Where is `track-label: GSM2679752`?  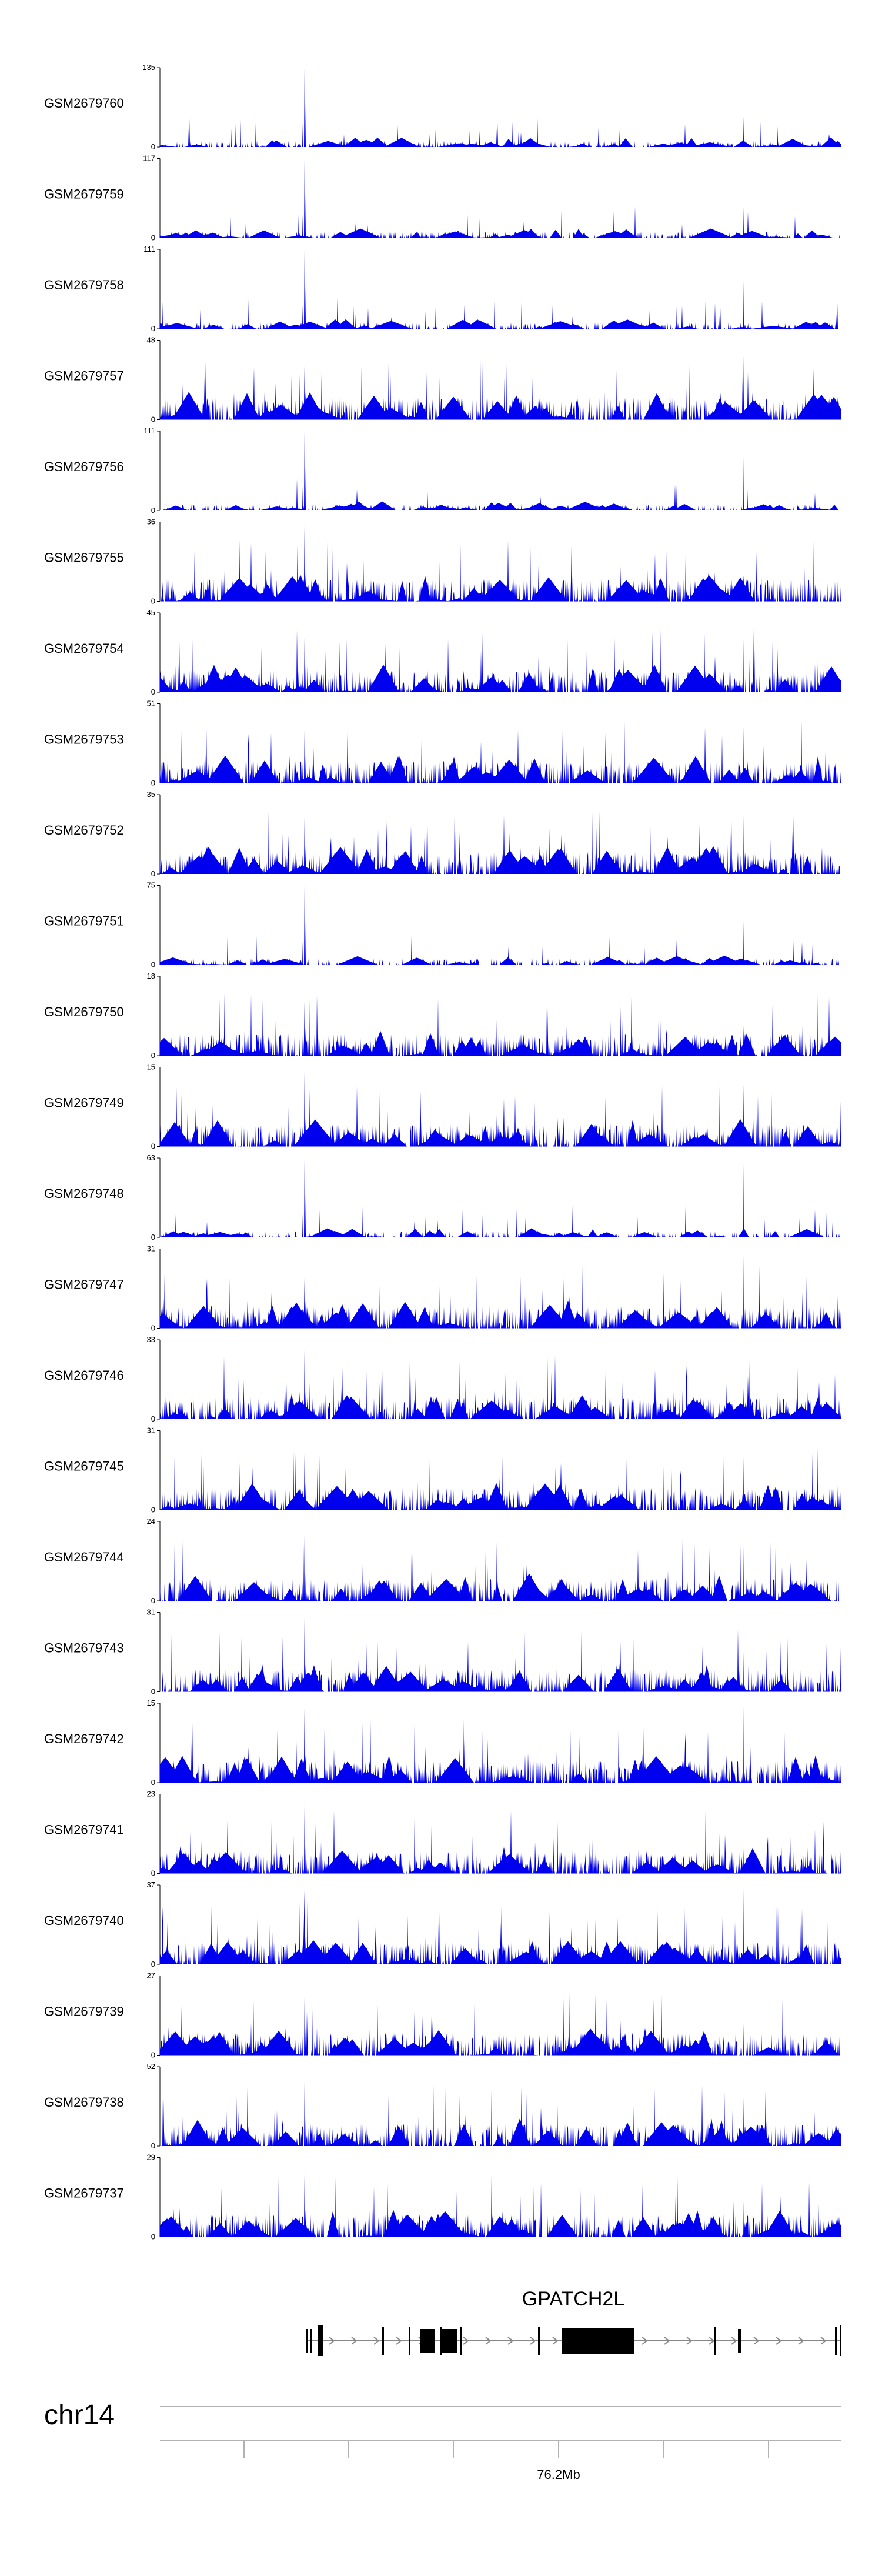
track-label: GSM2679752 is located at coordinates (84, 830).